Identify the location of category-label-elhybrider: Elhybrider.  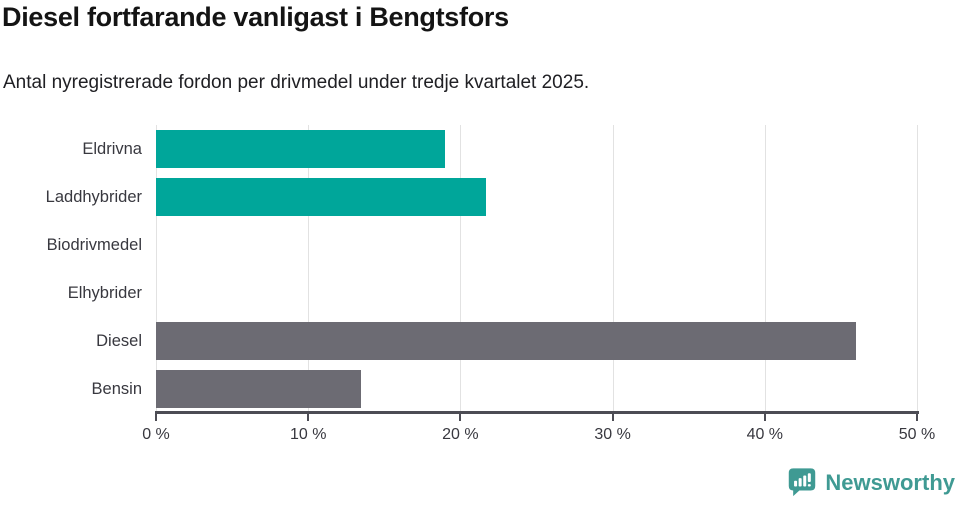
(104, 293).